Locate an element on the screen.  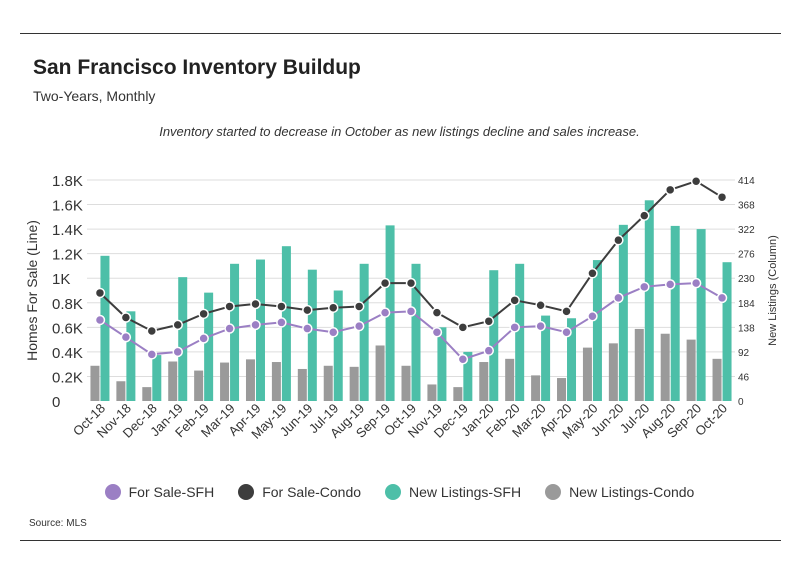
legend-item-new-listings-condo: New Listings-Condo is located at coordinates (619, 492).